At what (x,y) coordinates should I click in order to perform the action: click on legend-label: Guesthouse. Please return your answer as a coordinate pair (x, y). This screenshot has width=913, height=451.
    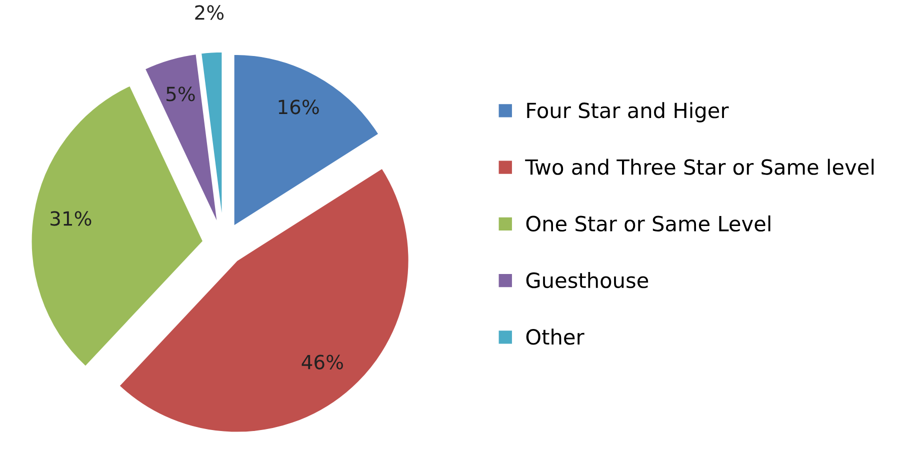
    Looking at the image, I should click on (587, 280).